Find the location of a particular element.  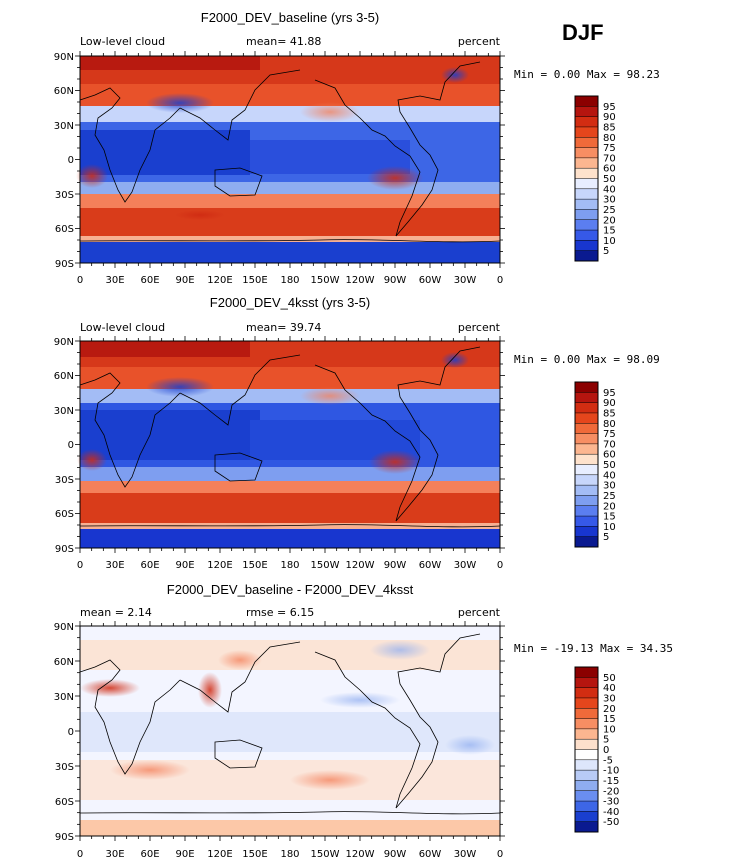

antarctic-coast is located at coordinates (290, 526).